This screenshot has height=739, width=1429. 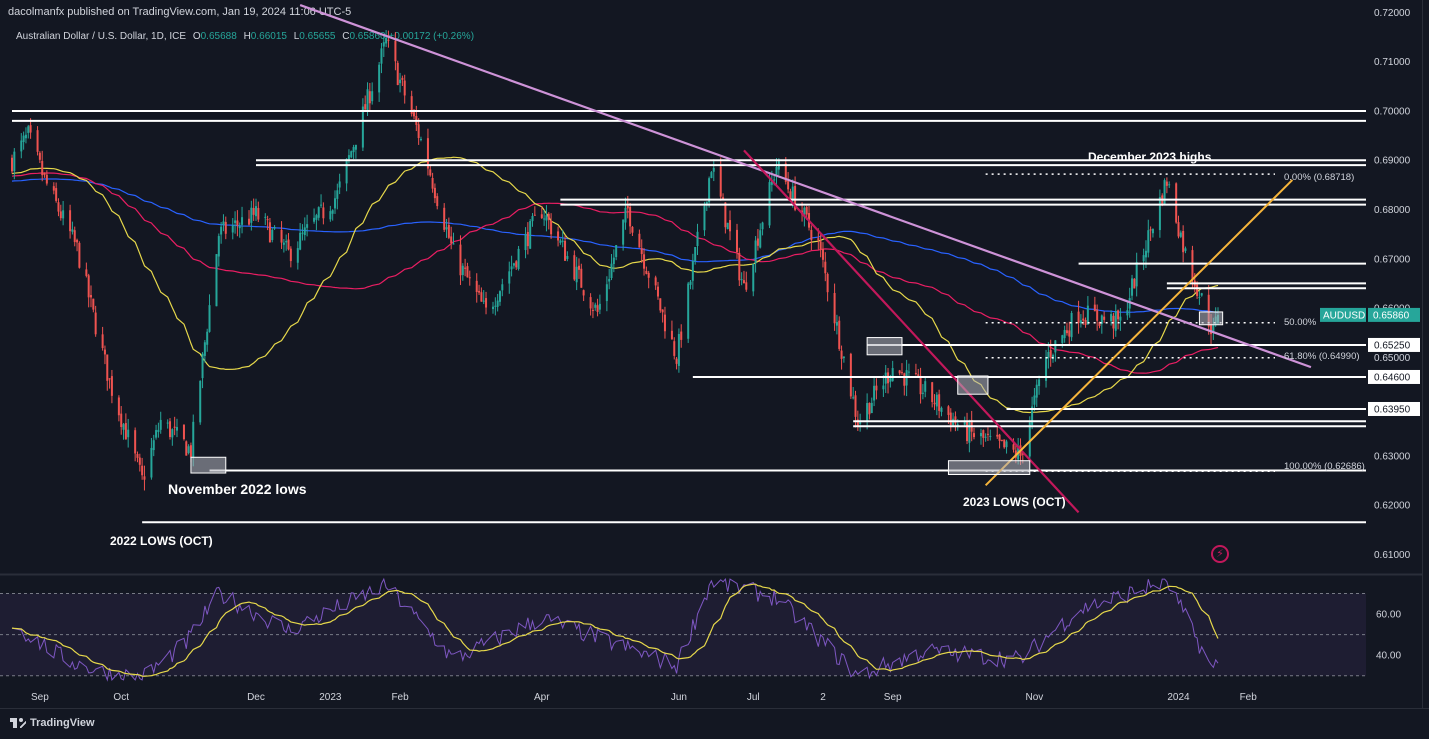 I want to click on legend-low-label: L, so click(x=296, y=36).